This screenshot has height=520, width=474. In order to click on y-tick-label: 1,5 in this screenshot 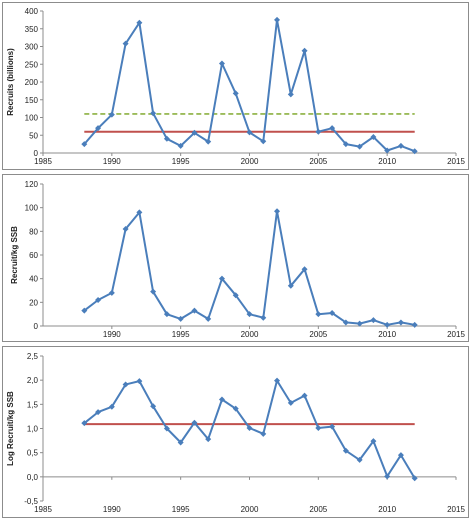, I will do `click(33, 404)`.